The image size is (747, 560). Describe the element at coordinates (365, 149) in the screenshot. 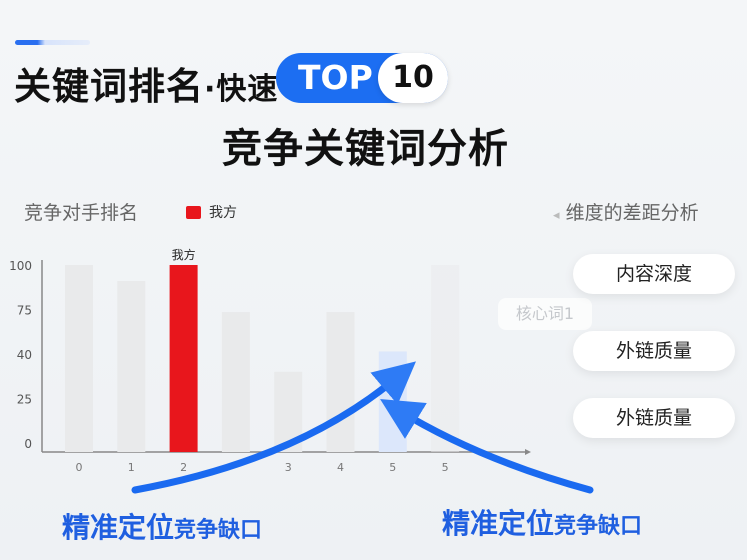

I see `subtitle: 竞争关键词分析` at that location.